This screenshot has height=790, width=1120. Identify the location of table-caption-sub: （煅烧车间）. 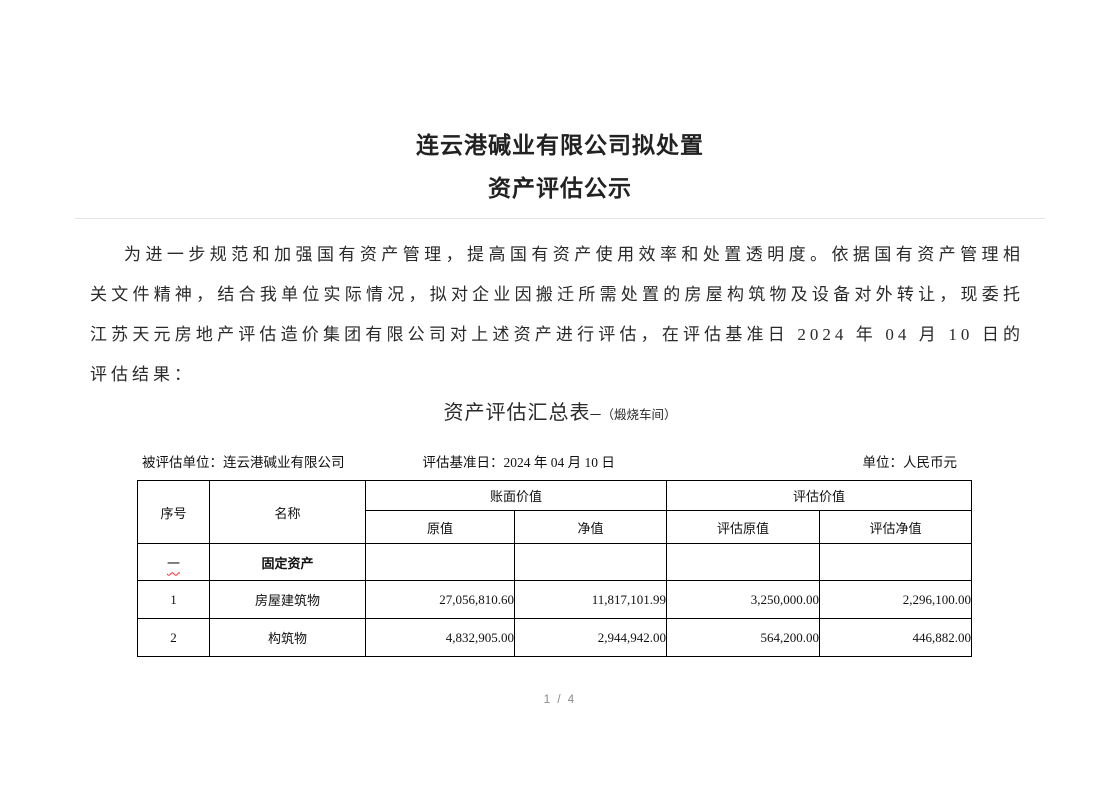
(639, 415).